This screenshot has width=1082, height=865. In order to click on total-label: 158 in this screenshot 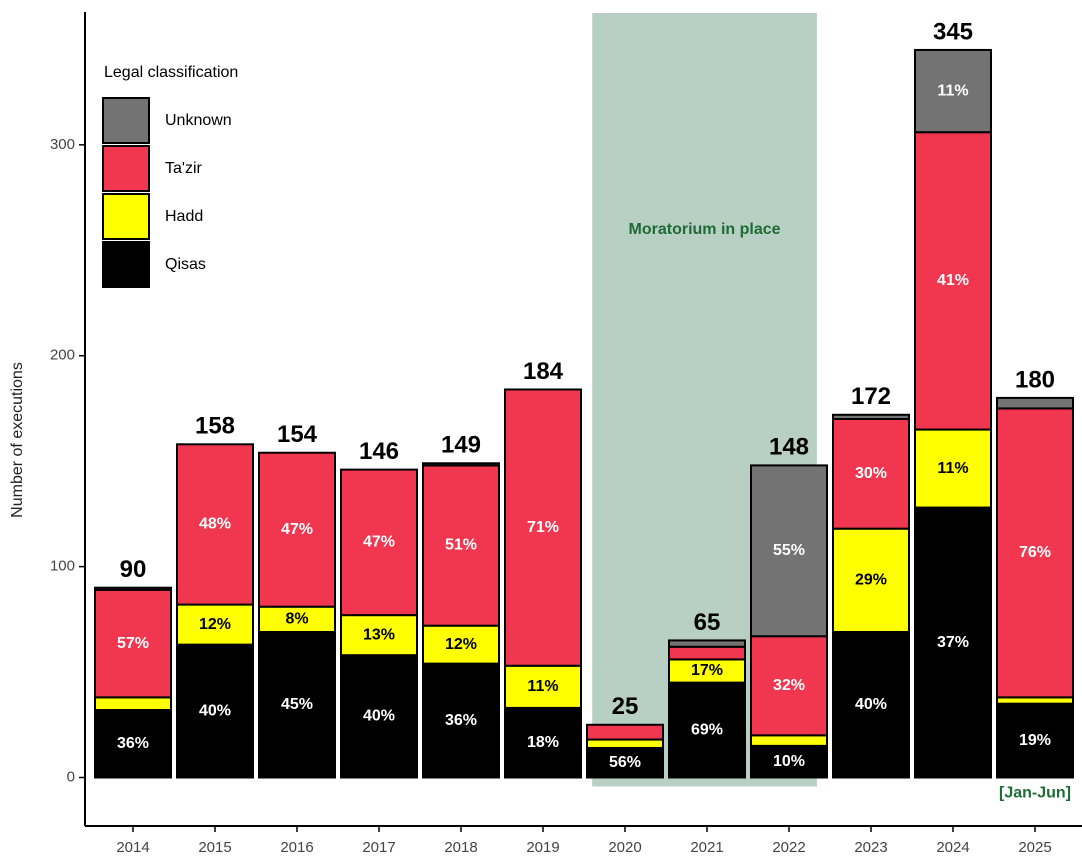, I will do `click(215, 426)`.